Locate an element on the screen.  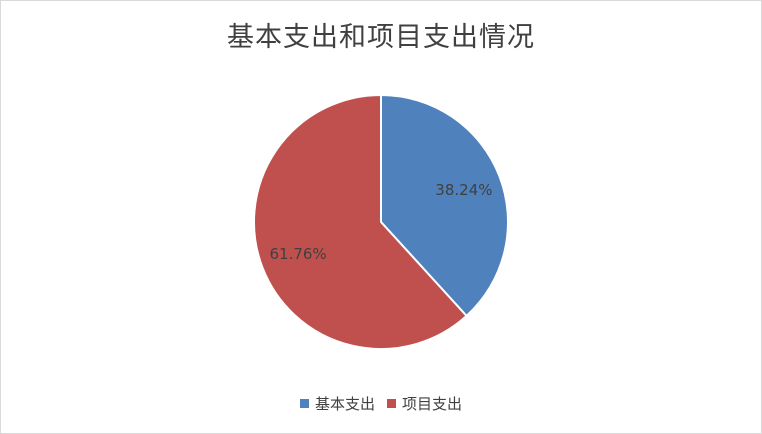
legend-label-project: 项目支出 is located at coordinates (432, 404).